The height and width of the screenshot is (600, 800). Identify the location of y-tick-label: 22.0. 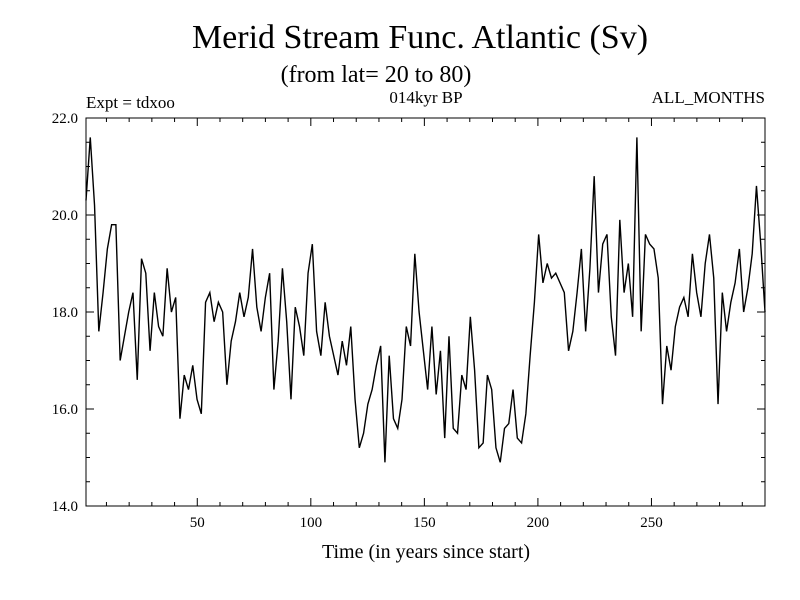
(65, 119).